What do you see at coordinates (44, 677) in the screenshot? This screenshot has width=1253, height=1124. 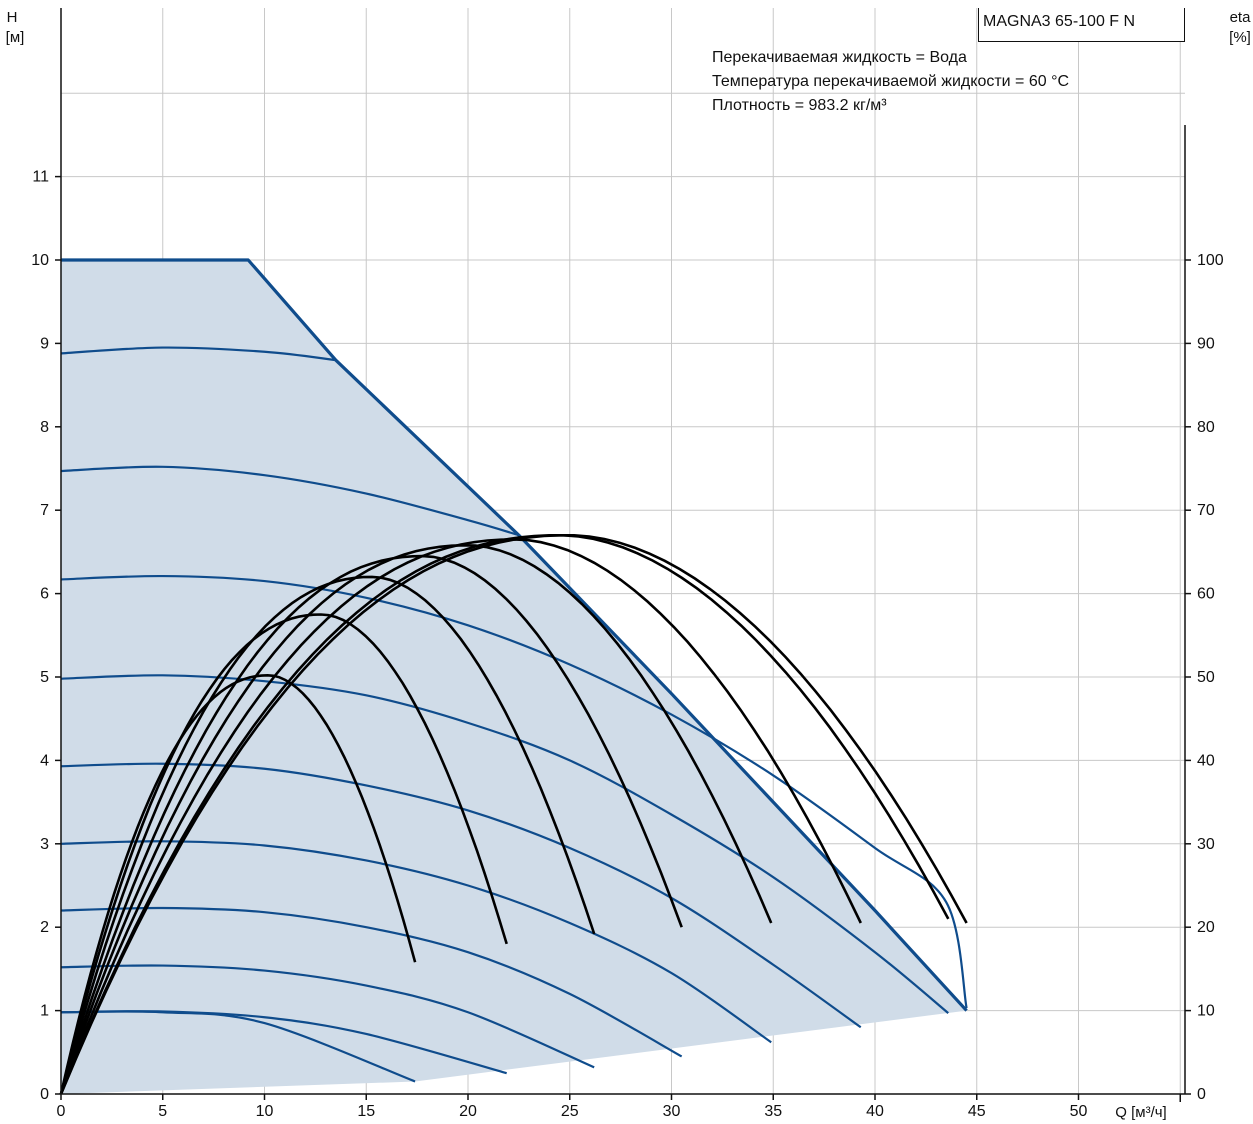 I see `y-left-tick-label: 5` at bounding box center [44, 677].